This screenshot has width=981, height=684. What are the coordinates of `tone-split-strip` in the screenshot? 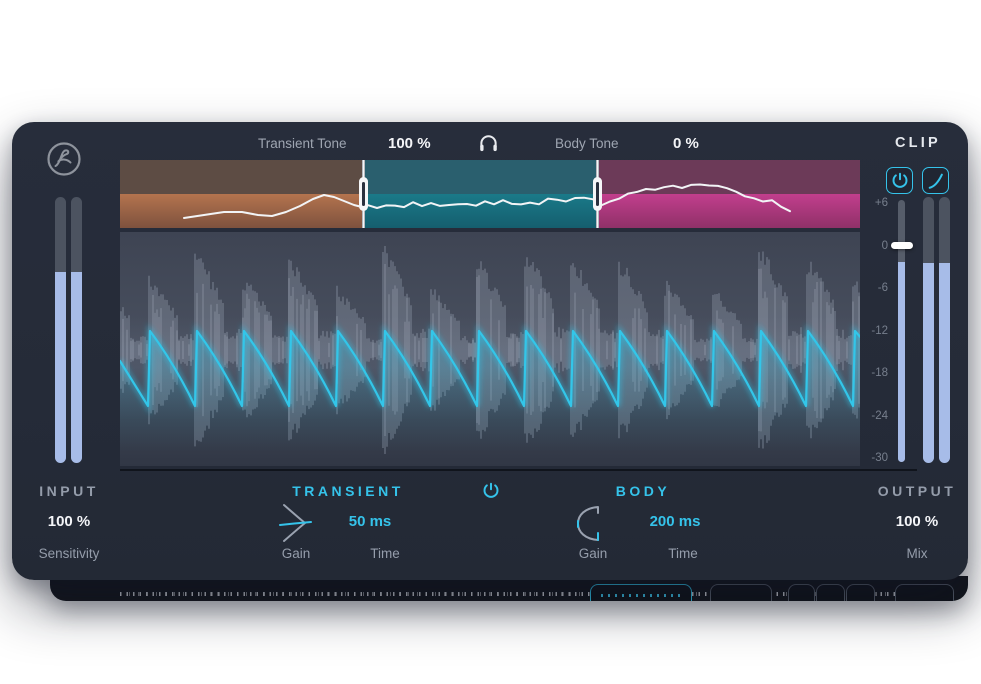 It's located at (490, 194).